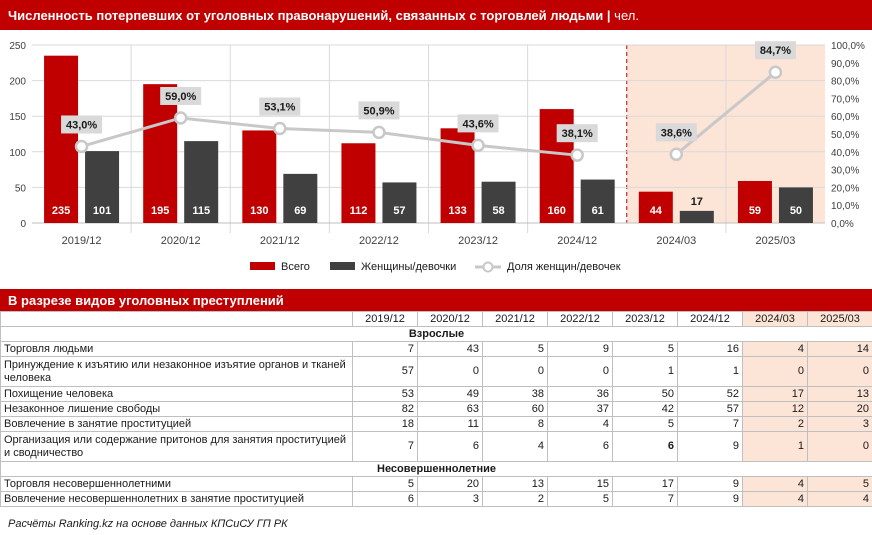 This screenshot has height=535, width=872. Describe the element at coordinates (385, 319) in the screenshot. I see `table-column-header: 2019/12` at that location.